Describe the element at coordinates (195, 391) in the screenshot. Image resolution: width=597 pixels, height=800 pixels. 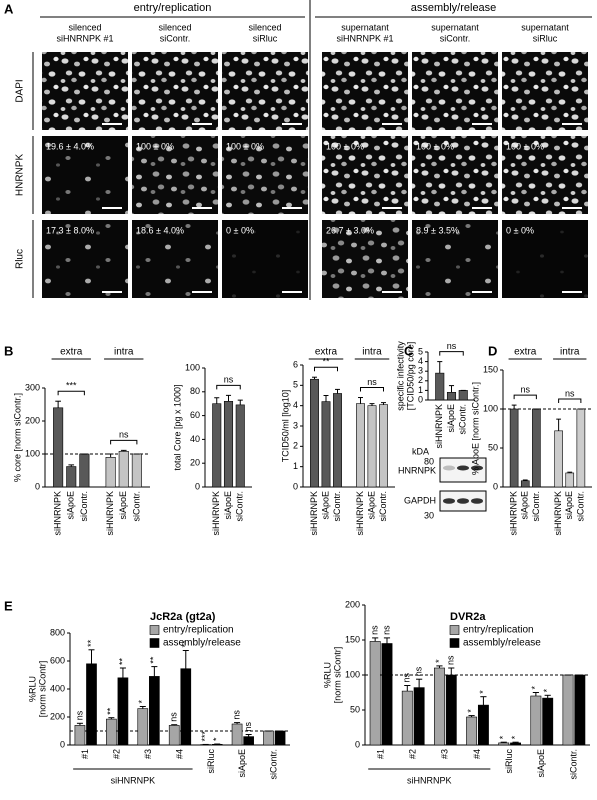
I see `y-tick-label: 80` at that location.